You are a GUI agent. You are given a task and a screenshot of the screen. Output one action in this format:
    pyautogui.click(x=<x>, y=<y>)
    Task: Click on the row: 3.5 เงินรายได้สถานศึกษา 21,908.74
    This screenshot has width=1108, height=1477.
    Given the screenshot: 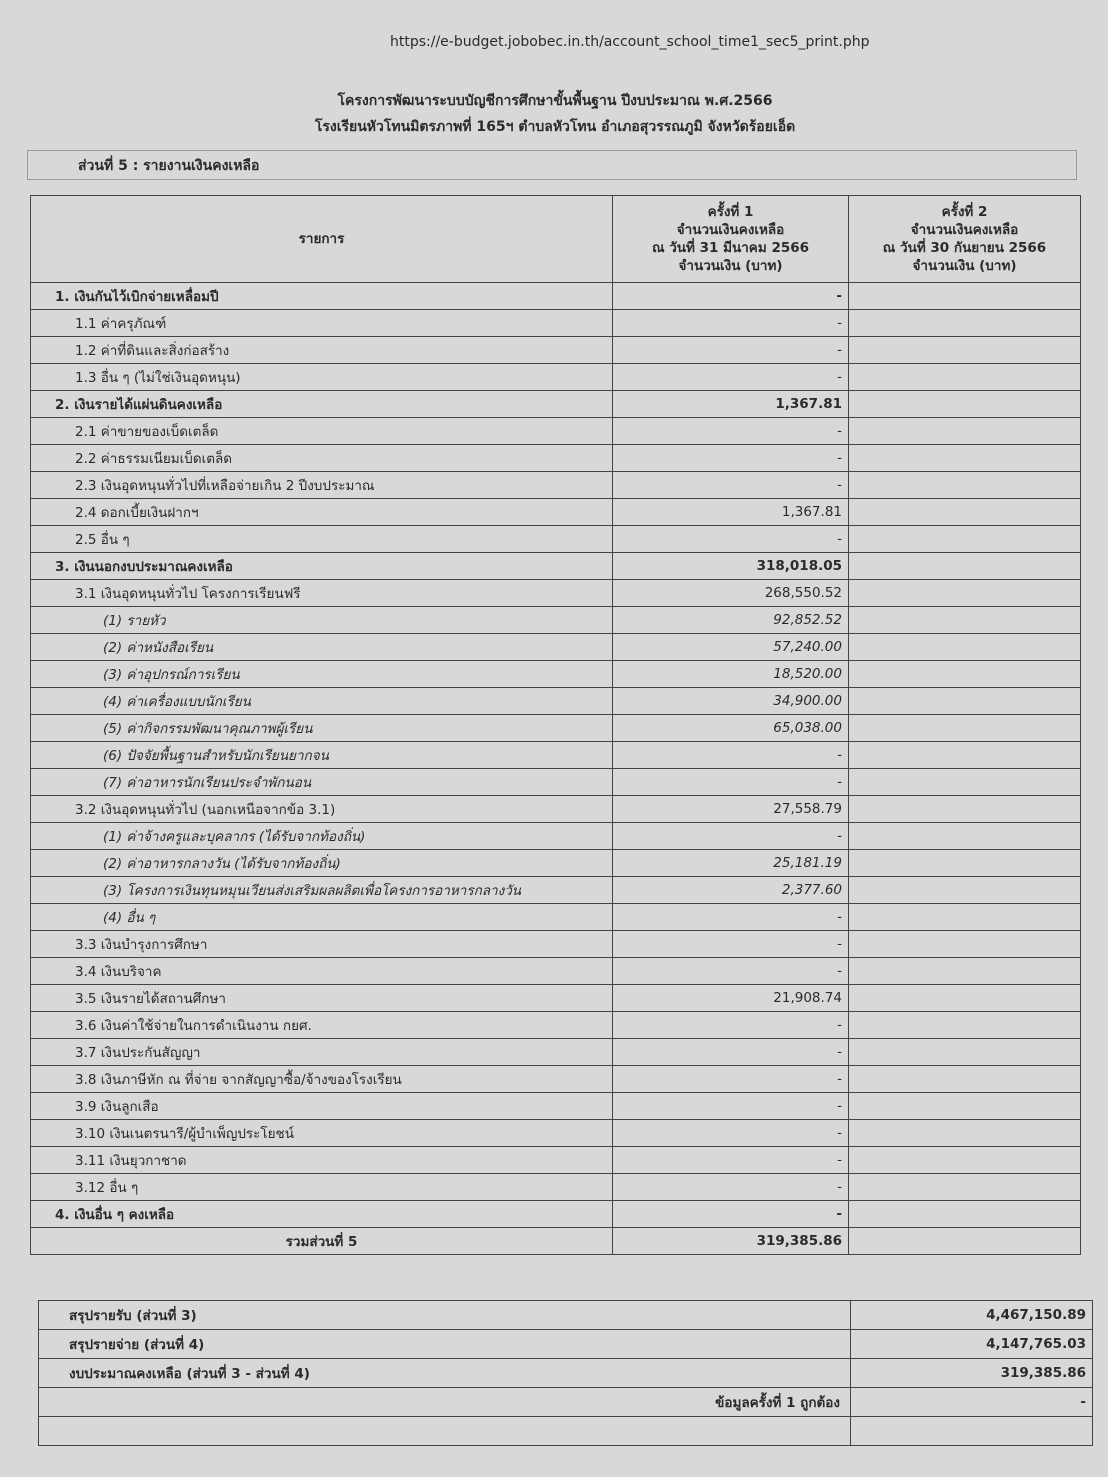 What is the action you would take?
    pyautogui.click(x=555, y=998)
    